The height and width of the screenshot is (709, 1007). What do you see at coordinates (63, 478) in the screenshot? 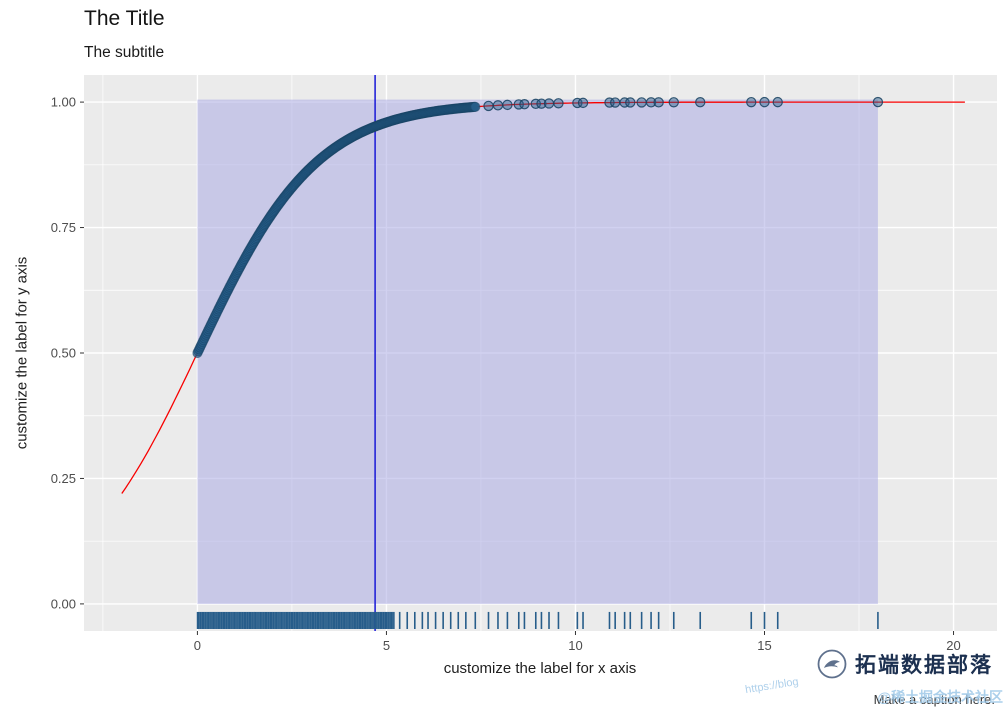
I see `svg-text: 0.25` at bounding box center [63, 478].